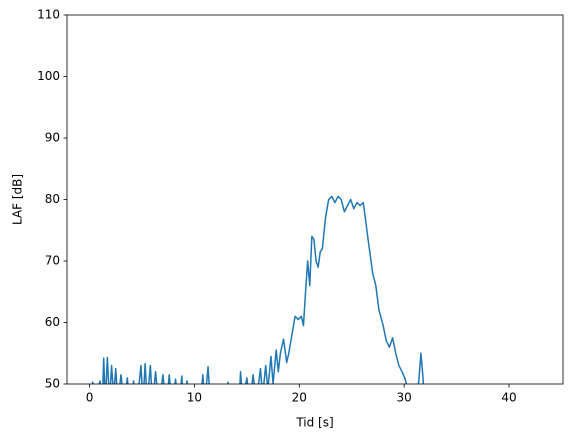 Image resolution: width=571 pixels, height=438 pixels. What do you see at coordinates (18, 199) in the screenshot?
I see `y-axis-label: LAF [dB]` at bounding box center [18, 199].